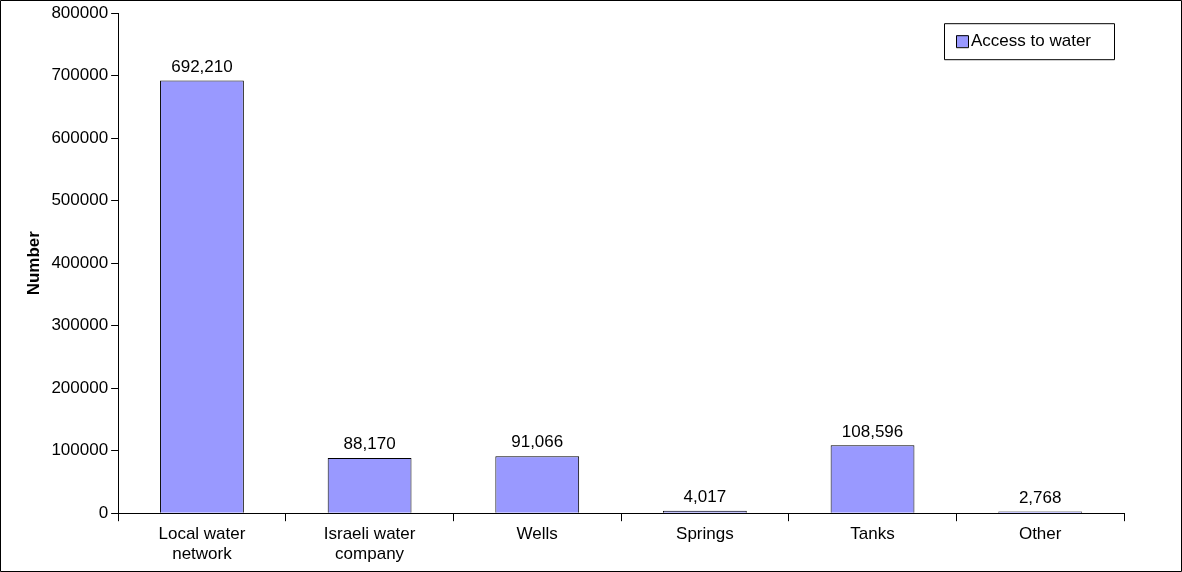 The image size is (1182, 572). Describe the element at coordinates (80, 387) in the screenshot. I see `y-tick-label: 200000` at that location.